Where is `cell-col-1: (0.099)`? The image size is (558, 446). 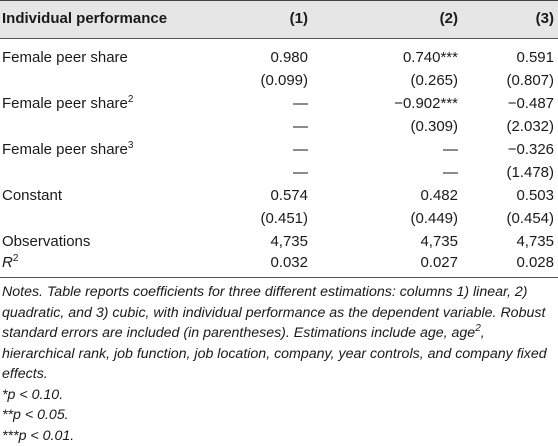
cell-col-1: (0.099) is located at coordinates (284, 81).